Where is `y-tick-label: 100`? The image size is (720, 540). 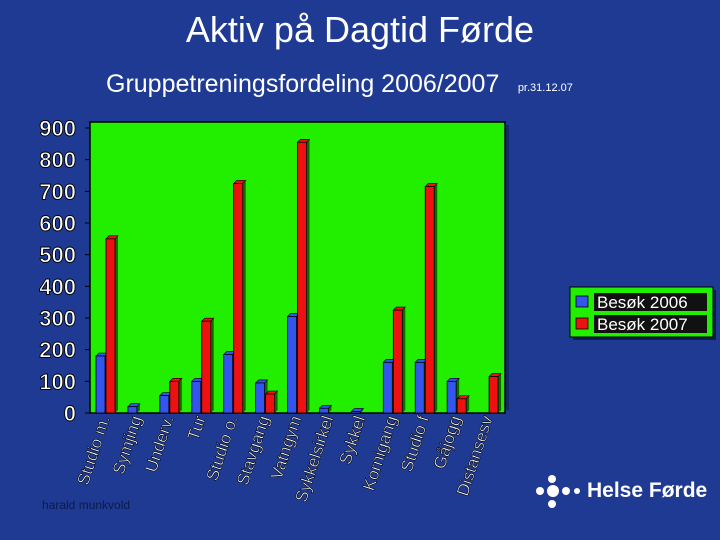
y-tick-label: 100 is located at coordinates (57, 381).